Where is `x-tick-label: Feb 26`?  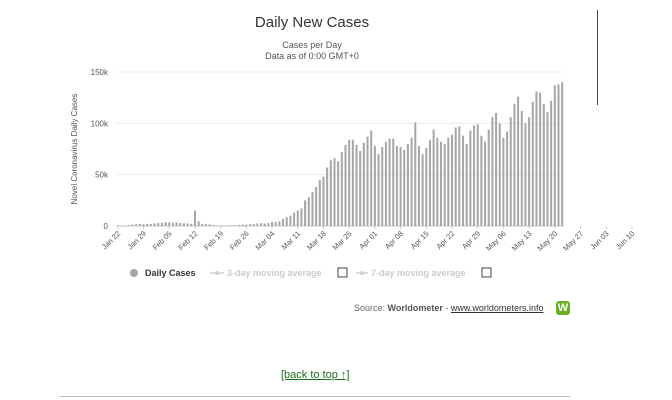 x-tick-label: Feb 26 is located at coordinates (239, 240).